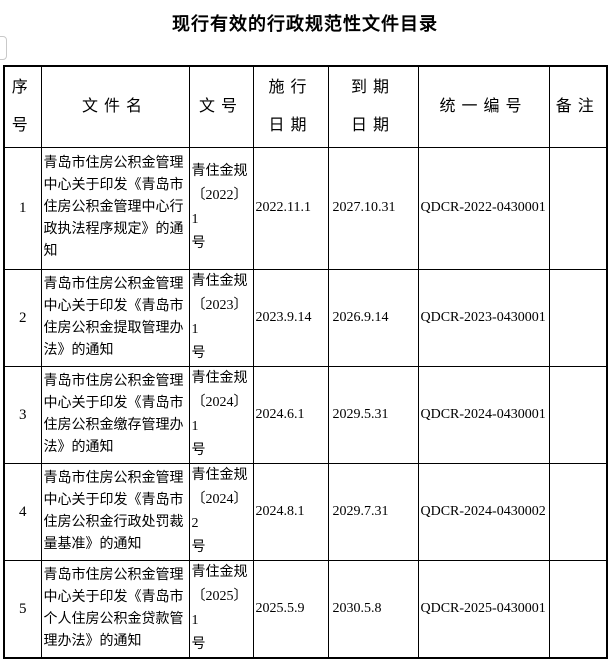  Describe the element at coordinates (290, 608) in the screenshot. I see `cell-effective-date: 2025.5.9` at that location.